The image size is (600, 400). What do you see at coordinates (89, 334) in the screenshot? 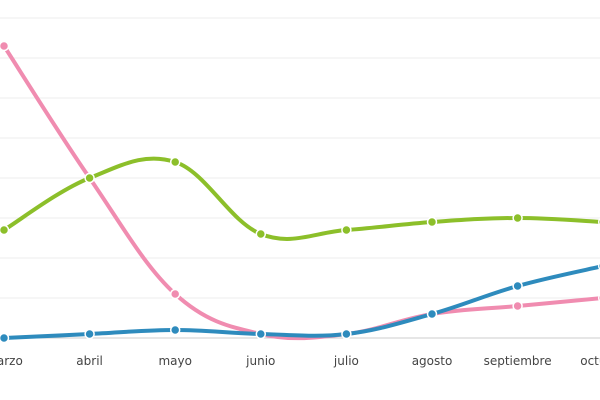
I see `data-point-series-3-abril` at bounding box center [89, 334].